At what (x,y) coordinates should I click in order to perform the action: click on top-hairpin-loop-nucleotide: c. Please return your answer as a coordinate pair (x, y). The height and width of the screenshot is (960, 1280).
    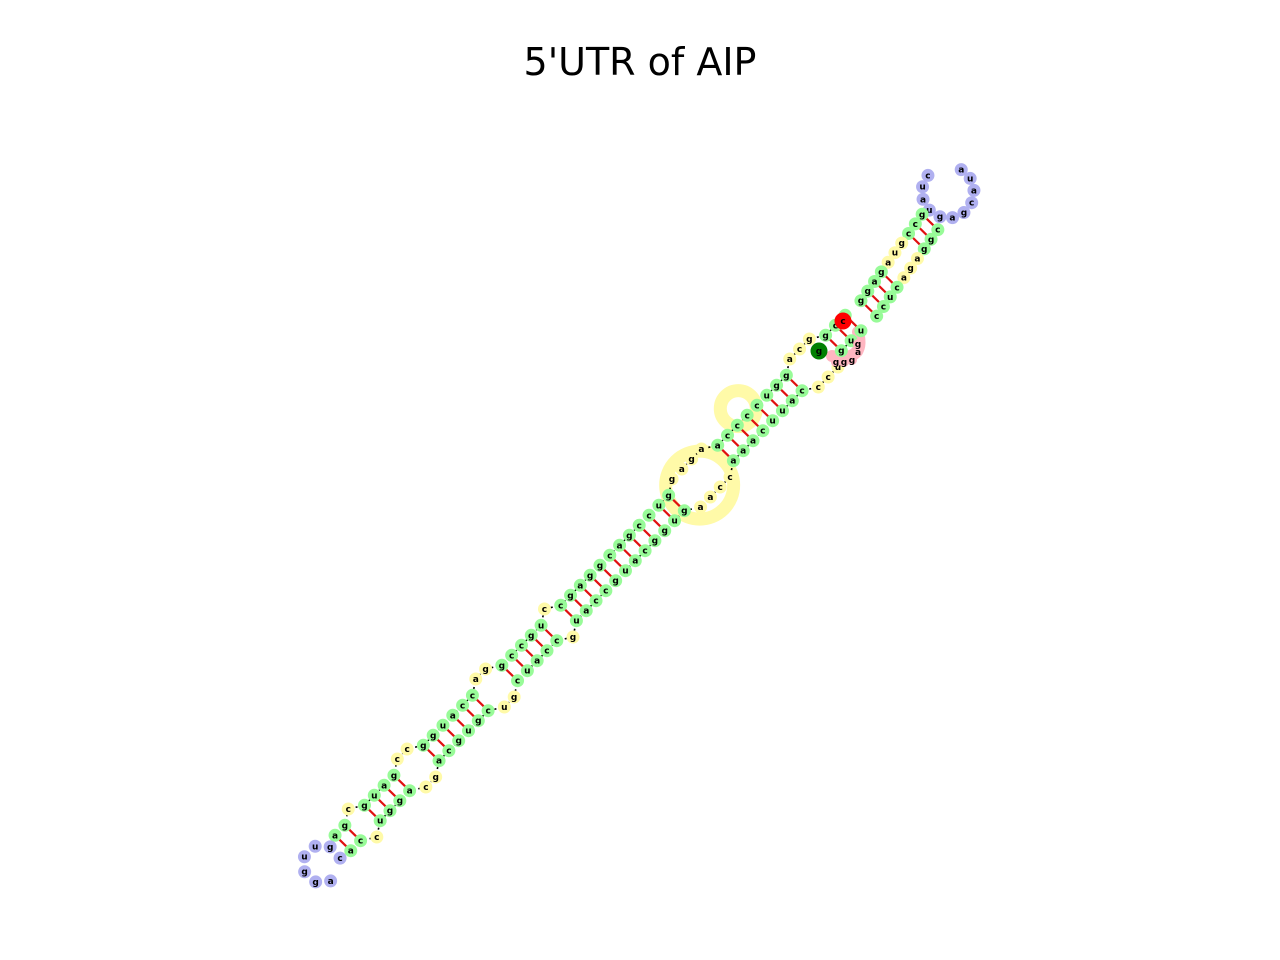
    Looking at the image, I should click on (928, 175).